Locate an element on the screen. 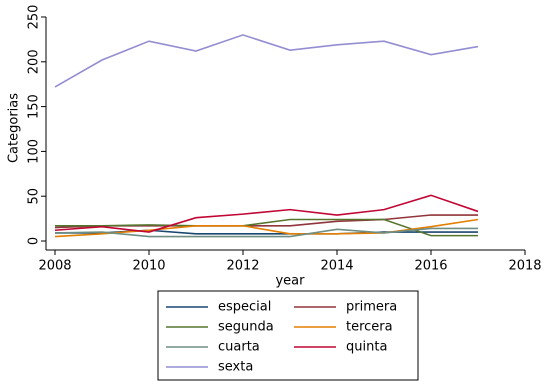 The image size is (547, 386). legend-box is located at coordinates (288, 335).